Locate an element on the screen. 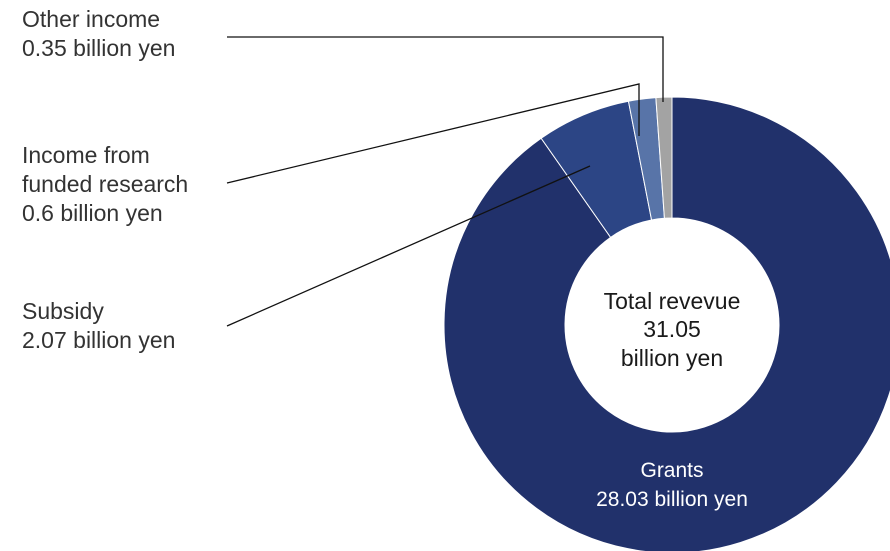 The image size is (890, 551). other-income-value: 0.35 billion yen is located at coordinates (99, 48).